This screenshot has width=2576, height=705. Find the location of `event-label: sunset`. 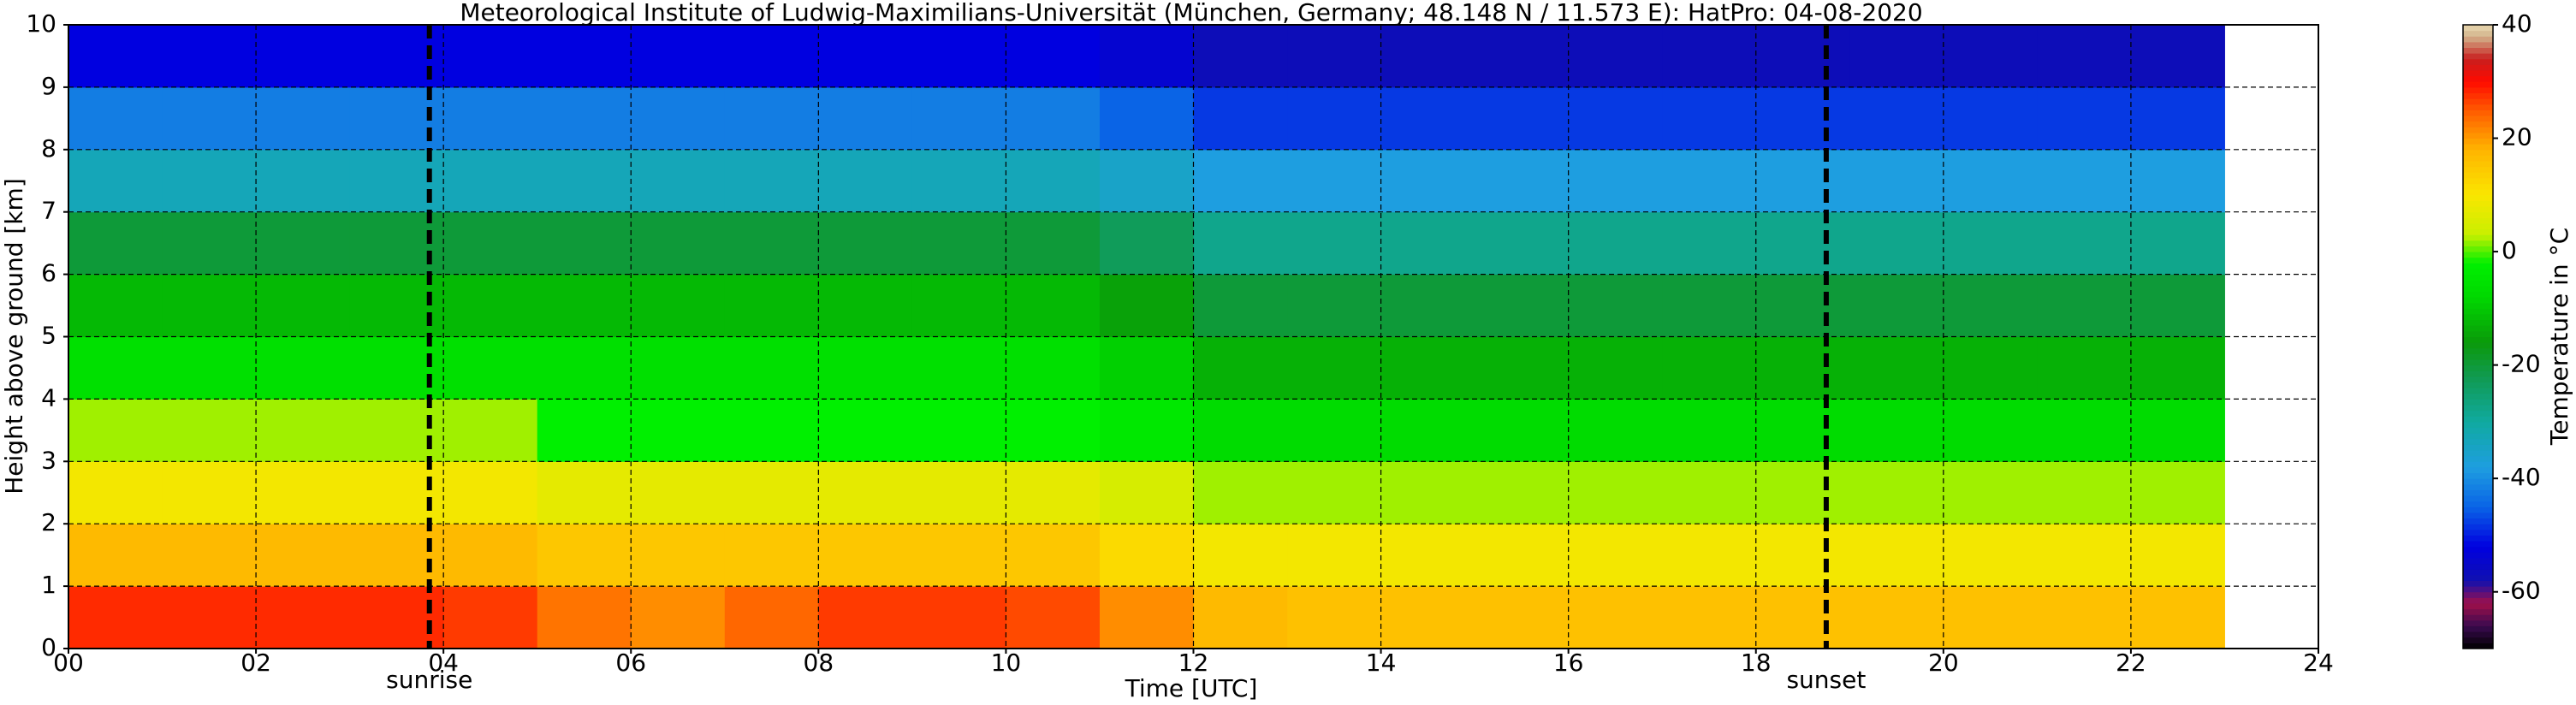

event-label: sunset is located at coordinates (1826, 680).